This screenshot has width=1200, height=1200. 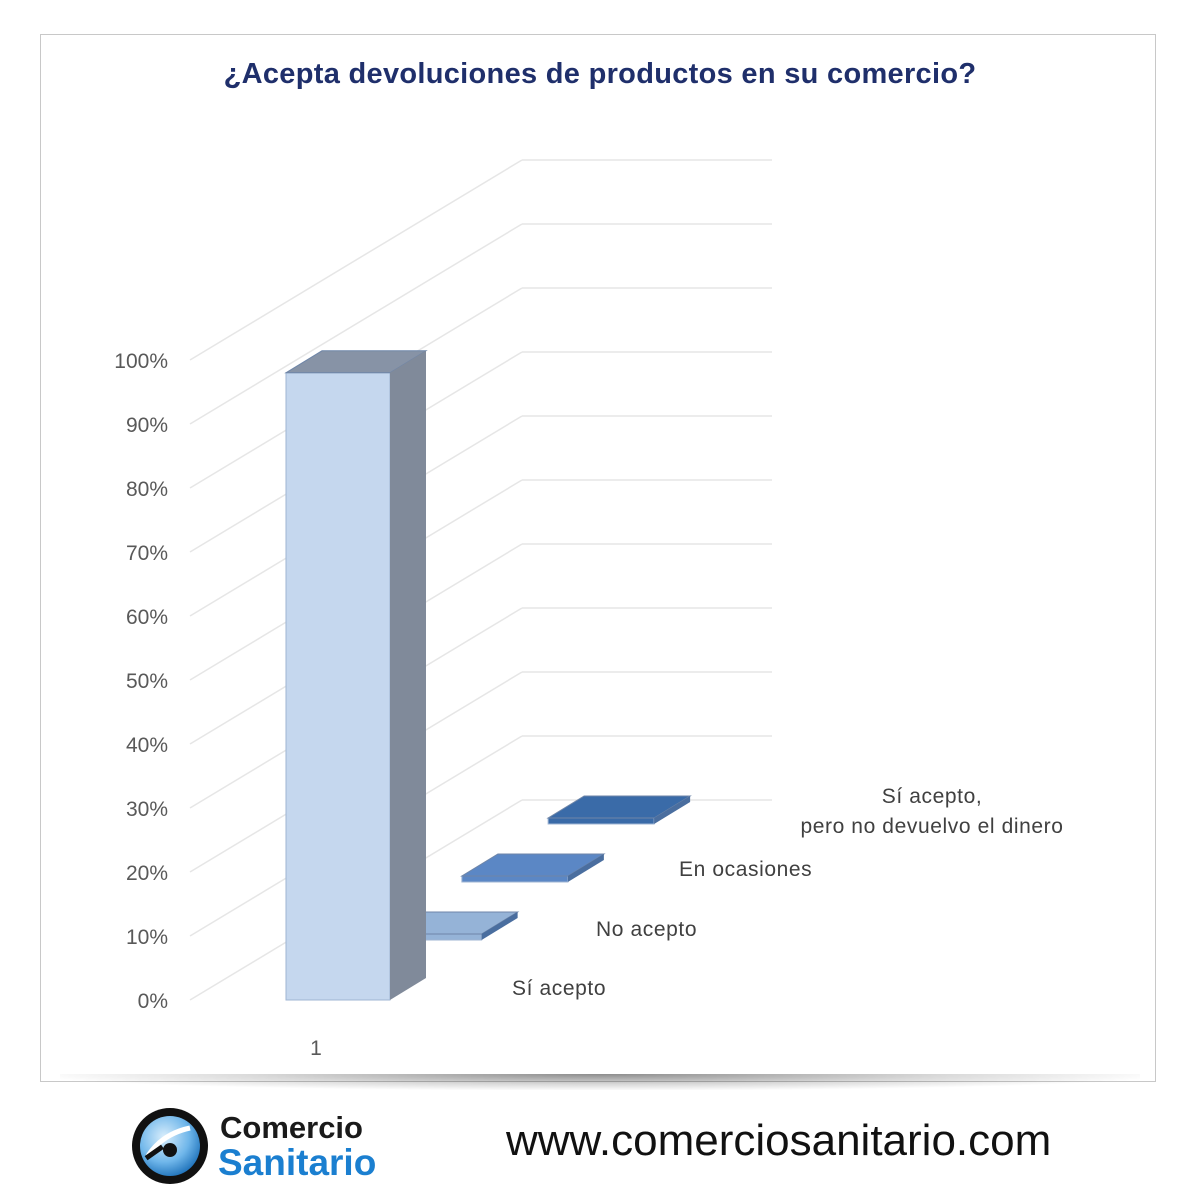 What do you see at coordinates (931, 811) in the screenshot?
I see `series-label-4: Sí acepto, pero no devuelvo el dinero` at bounding box center [931, 811].